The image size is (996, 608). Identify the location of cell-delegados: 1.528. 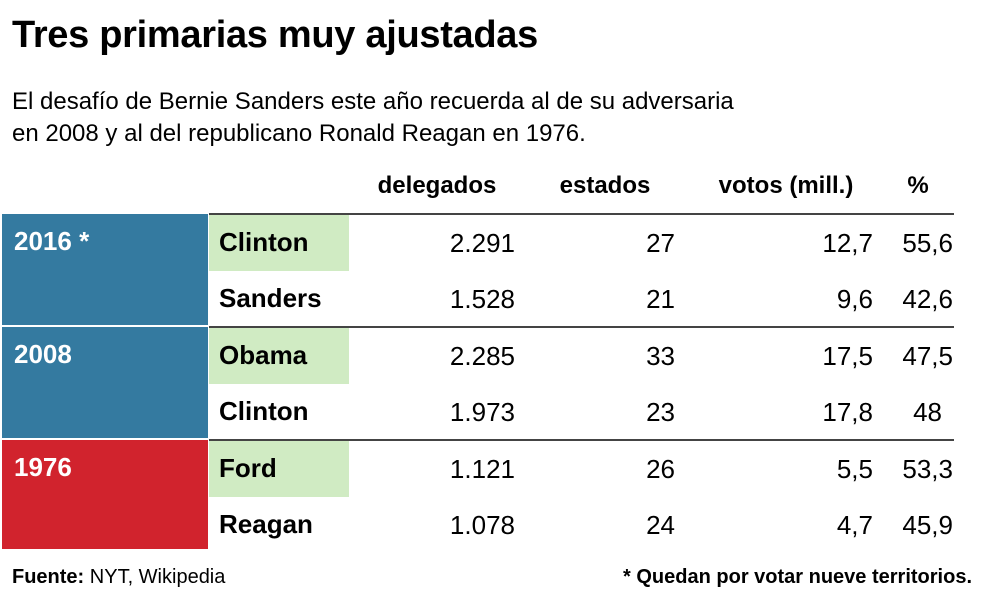
(482, 299).